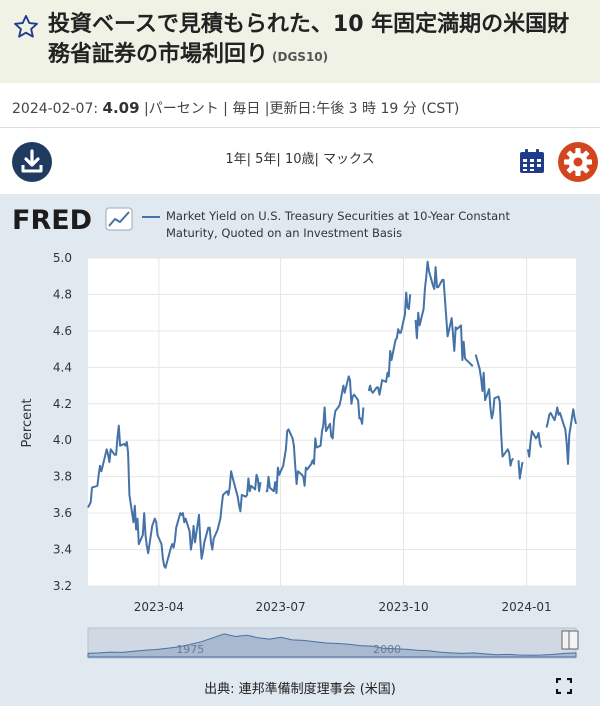  I want to click on observation-date: 2024-02-07:, so click(55, 109).